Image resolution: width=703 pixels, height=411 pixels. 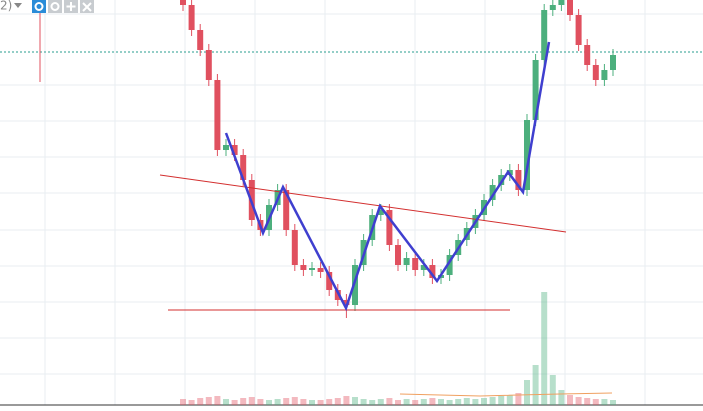 I want to click on gear-button, so click(x=55, y=6).